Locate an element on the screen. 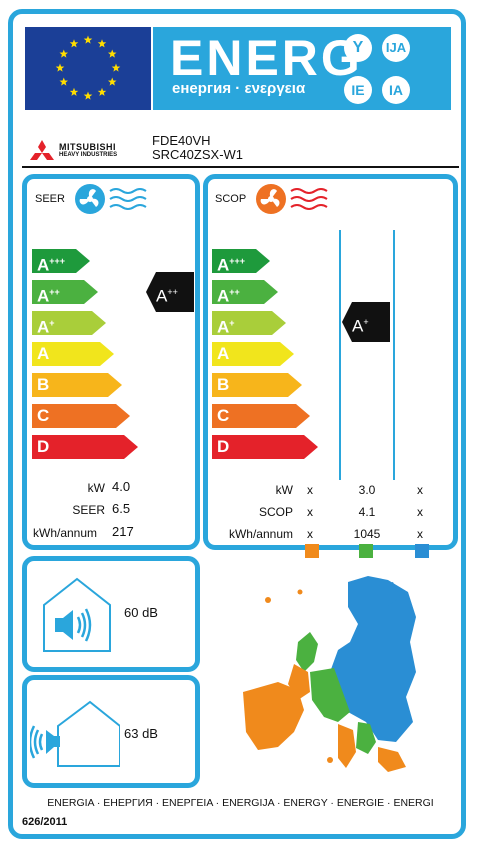  indoor-noise-panel is located at coordinates (111, 614).